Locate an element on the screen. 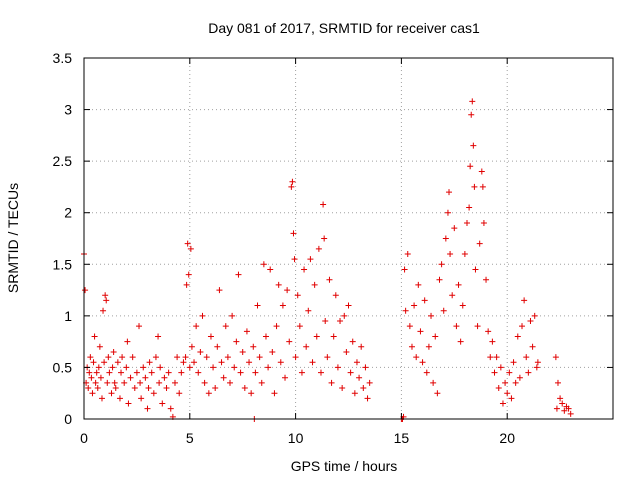 This screenshot has width=640, height=480. y-tick-label: 2.5 is located at coordinates (63, 161).